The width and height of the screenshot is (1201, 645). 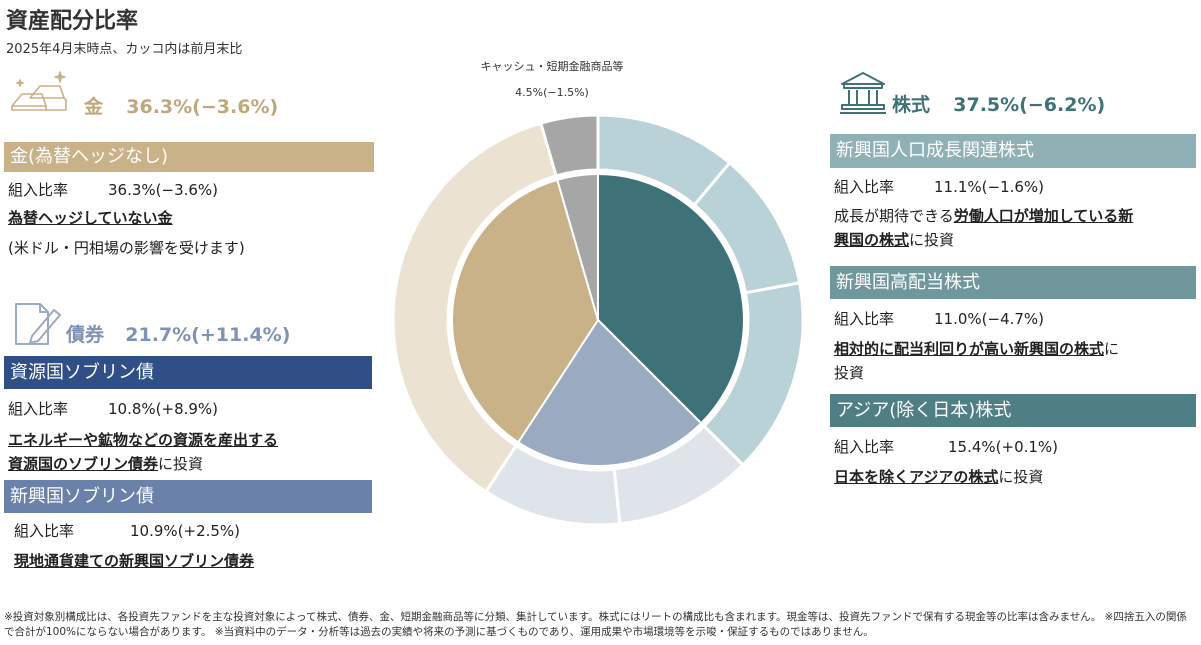 What do you see at coordinates (44, 531) in the screenshot?
I see `em-bond-ratio-label: 組入比率` at bounding box center [44, 531].